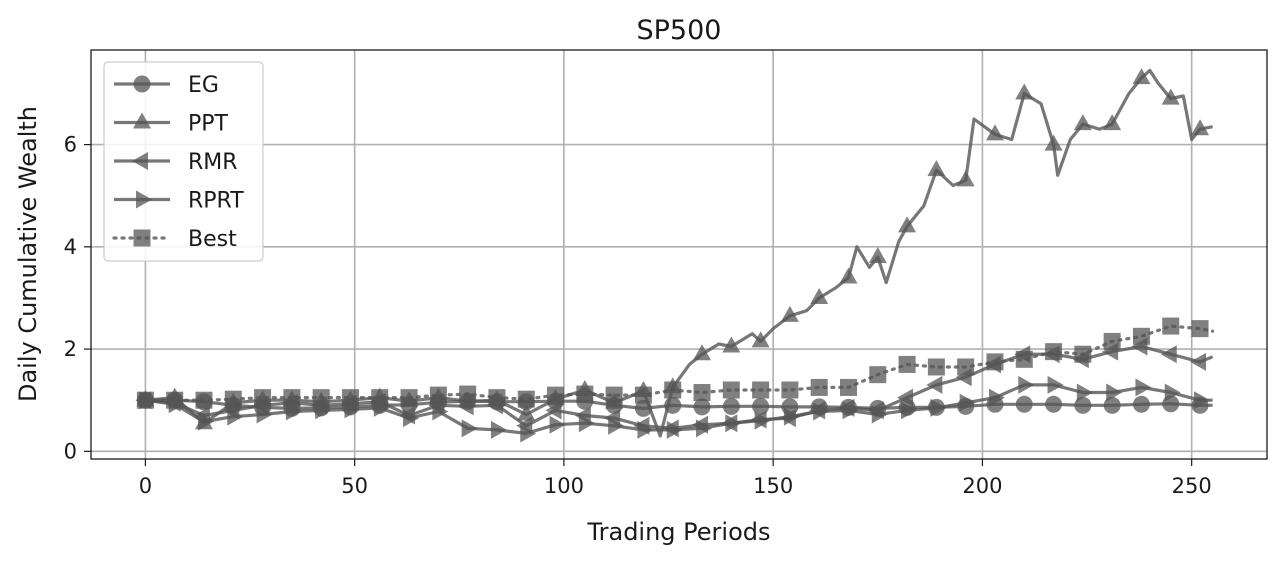 This screenshot has width=1281, height=561. I want to click on legend-label-eg: EG, so click(203, 85).